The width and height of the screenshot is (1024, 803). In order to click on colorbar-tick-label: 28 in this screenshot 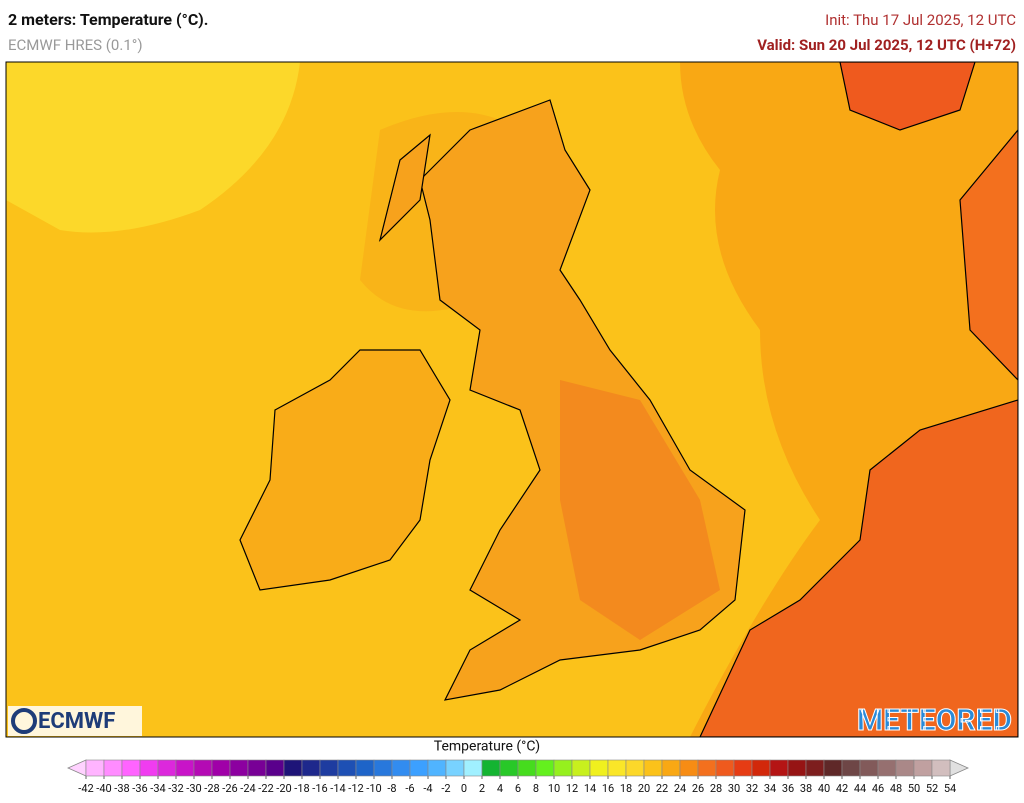, I will do `click(716, 788)`.